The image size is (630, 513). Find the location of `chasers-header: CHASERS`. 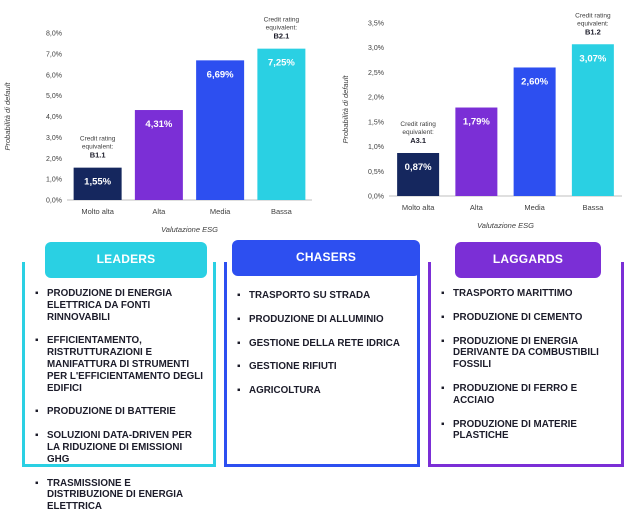

chasers-header: CHASERS is located at coordinates (326, 258).